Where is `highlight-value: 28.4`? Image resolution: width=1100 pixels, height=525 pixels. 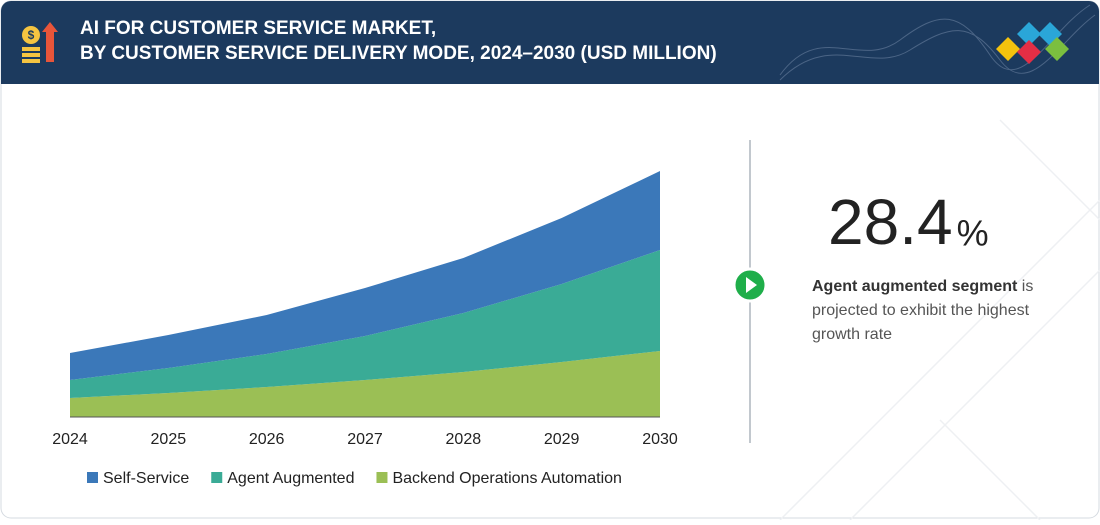
highlight-value: 28.4 is located at coordinates (890, 222).